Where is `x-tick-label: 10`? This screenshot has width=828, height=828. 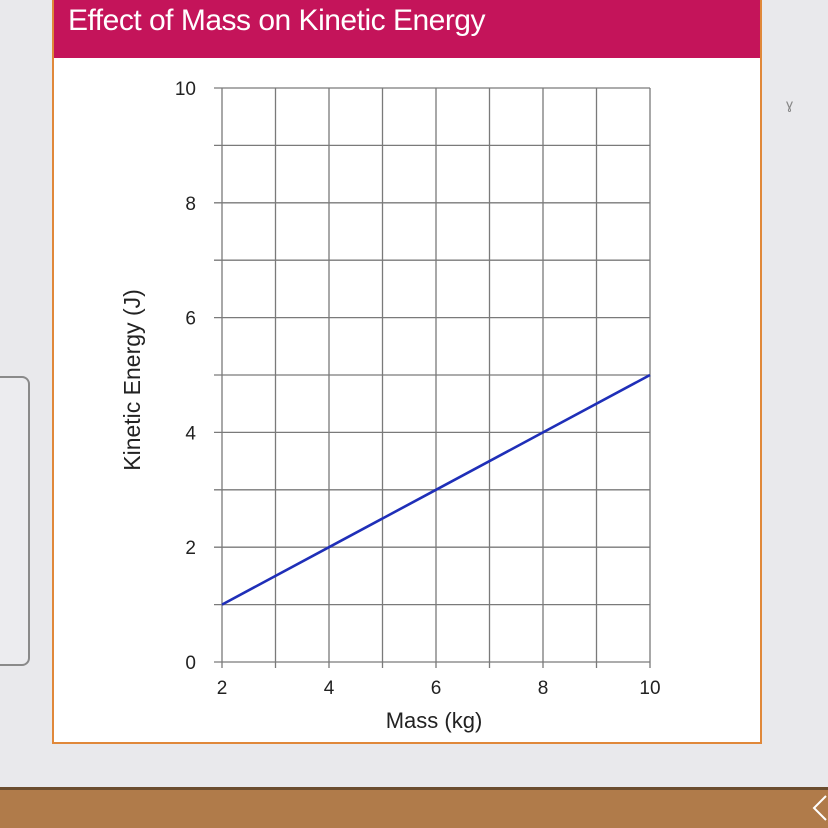
x-tick-label: 10 is located at coordinates (649, 688).